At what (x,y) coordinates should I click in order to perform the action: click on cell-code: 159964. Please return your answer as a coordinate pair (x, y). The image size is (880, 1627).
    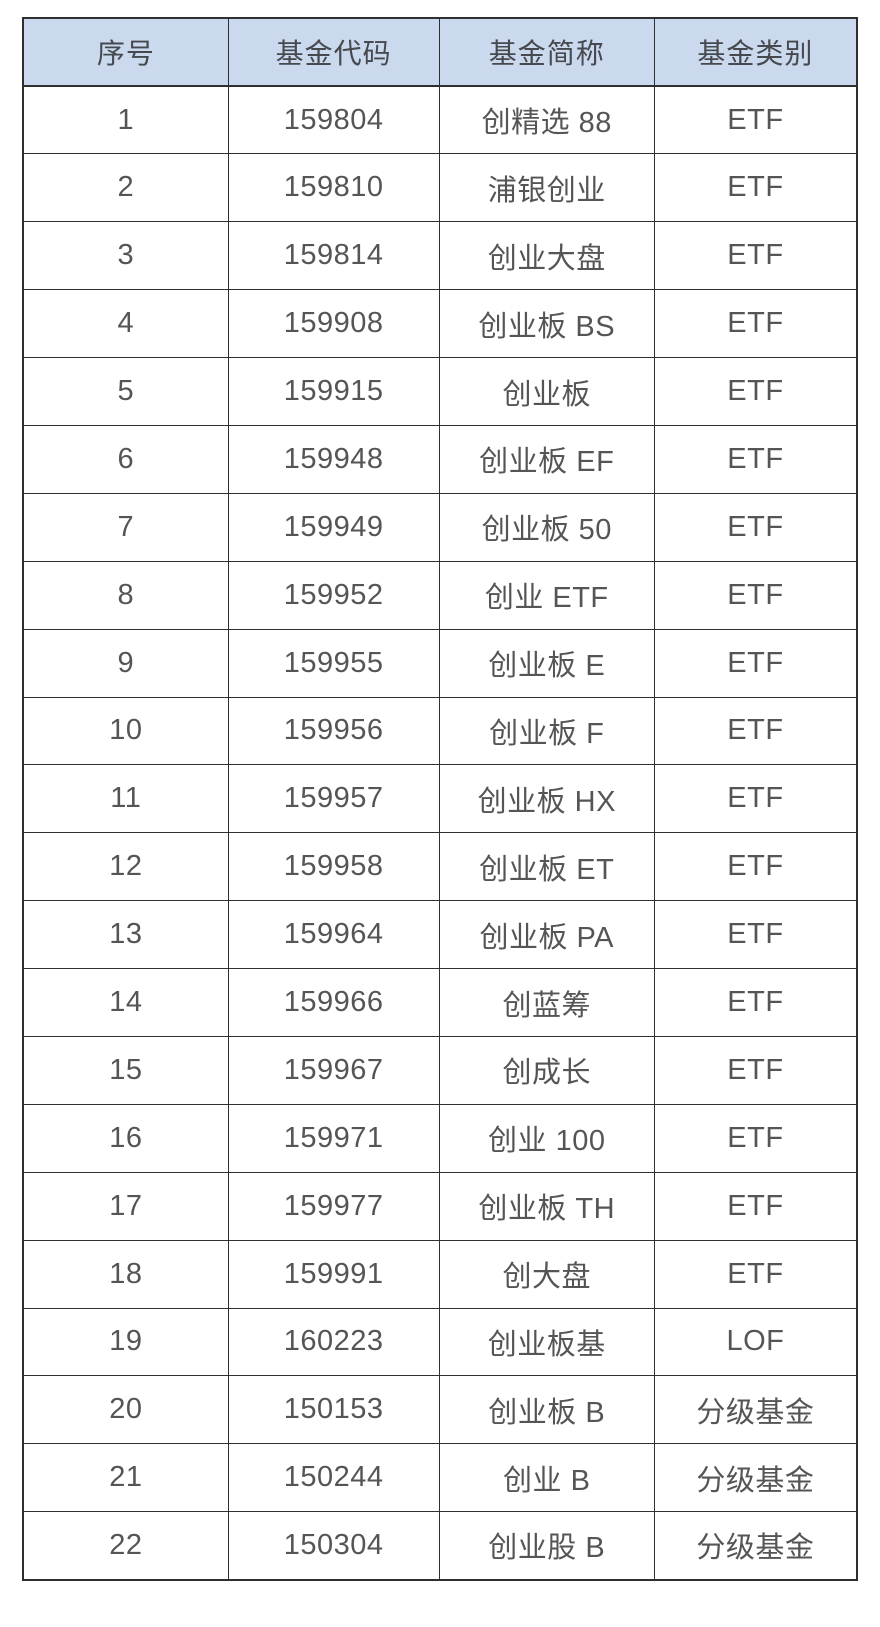
    Looking at the image, I should click on (333, 935).